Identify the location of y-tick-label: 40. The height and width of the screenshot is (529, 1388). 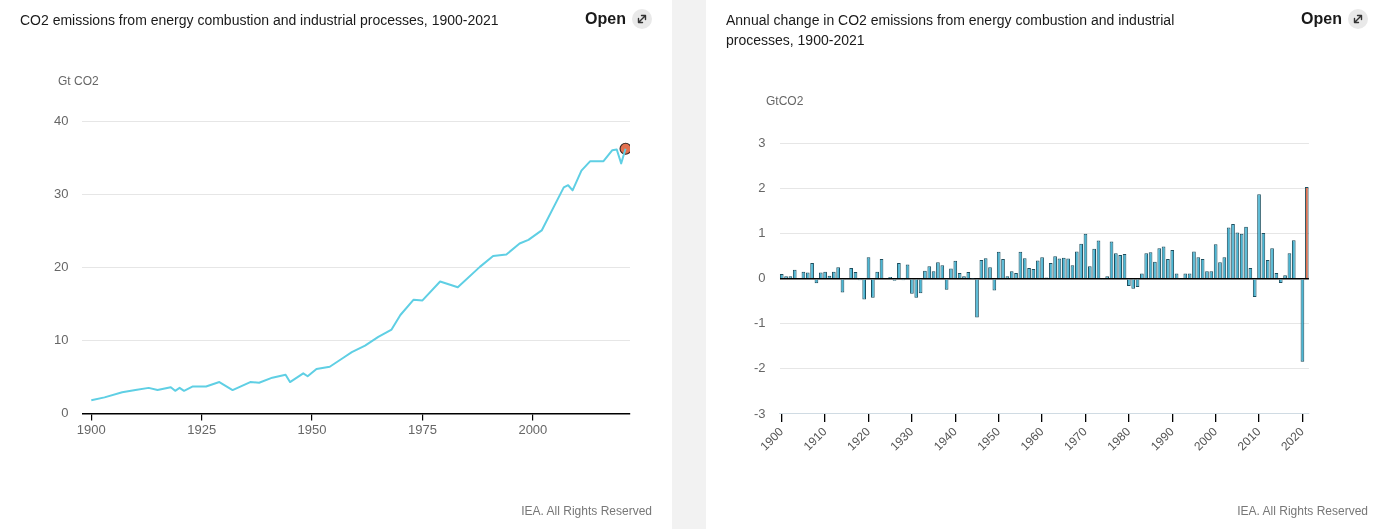
(61, 121).